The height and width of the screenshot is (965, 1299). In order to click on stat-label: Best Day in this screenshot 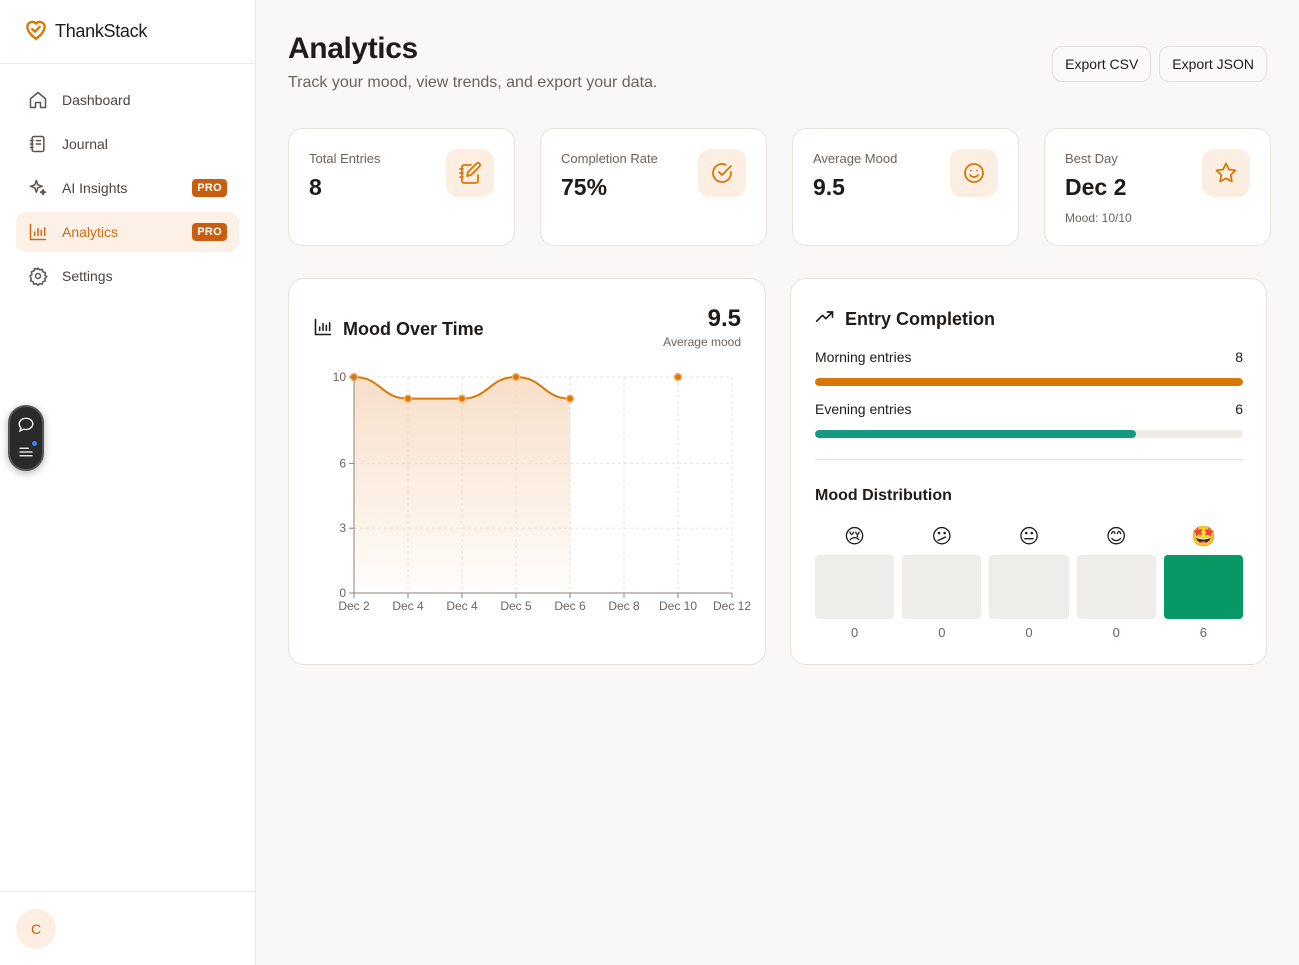, I will do `click(1091, 158)`.